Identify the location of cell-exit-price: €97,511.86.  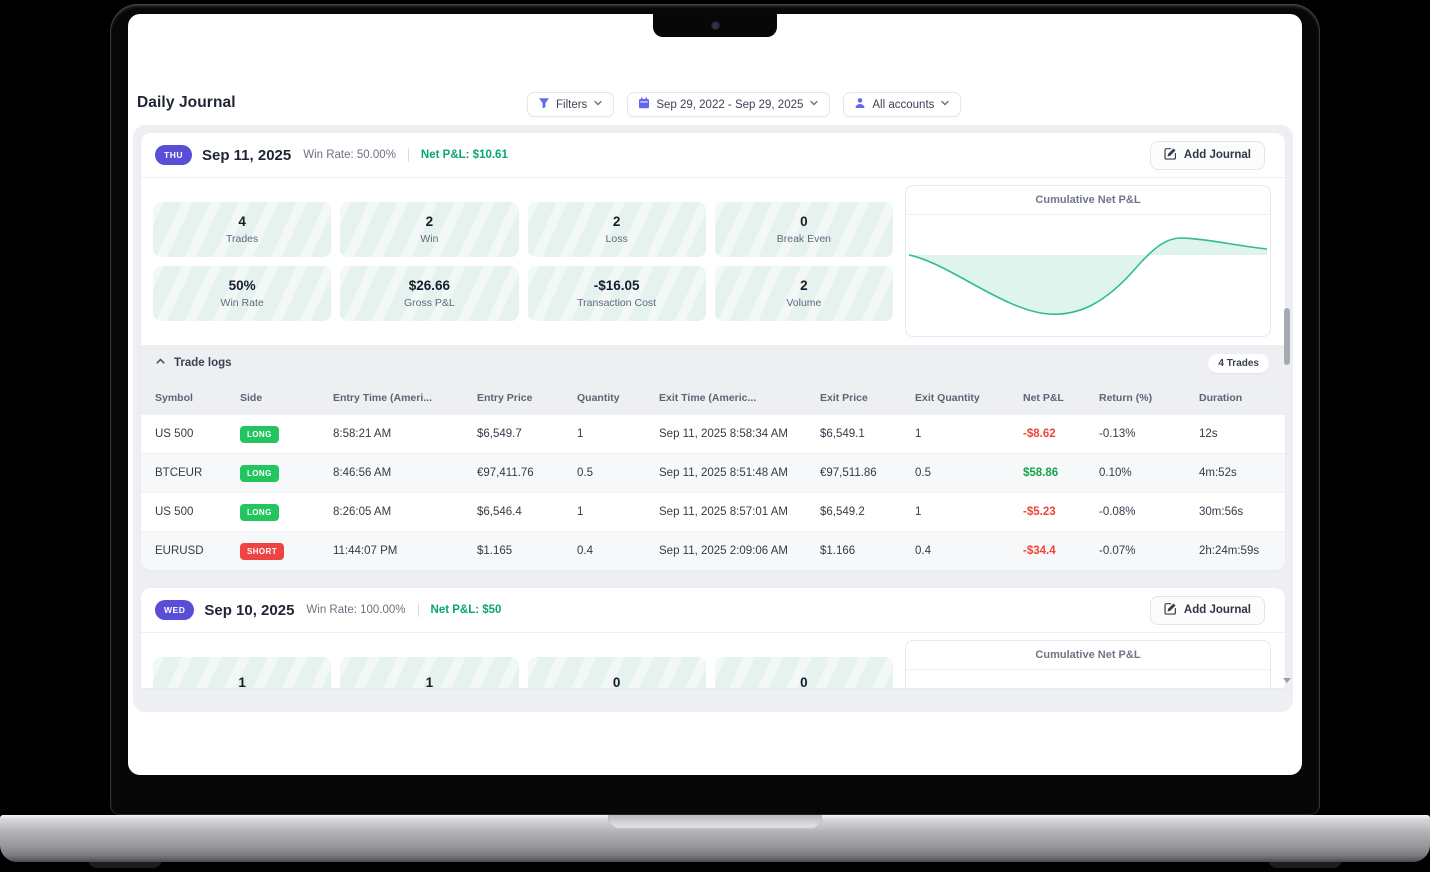
(848, 473).